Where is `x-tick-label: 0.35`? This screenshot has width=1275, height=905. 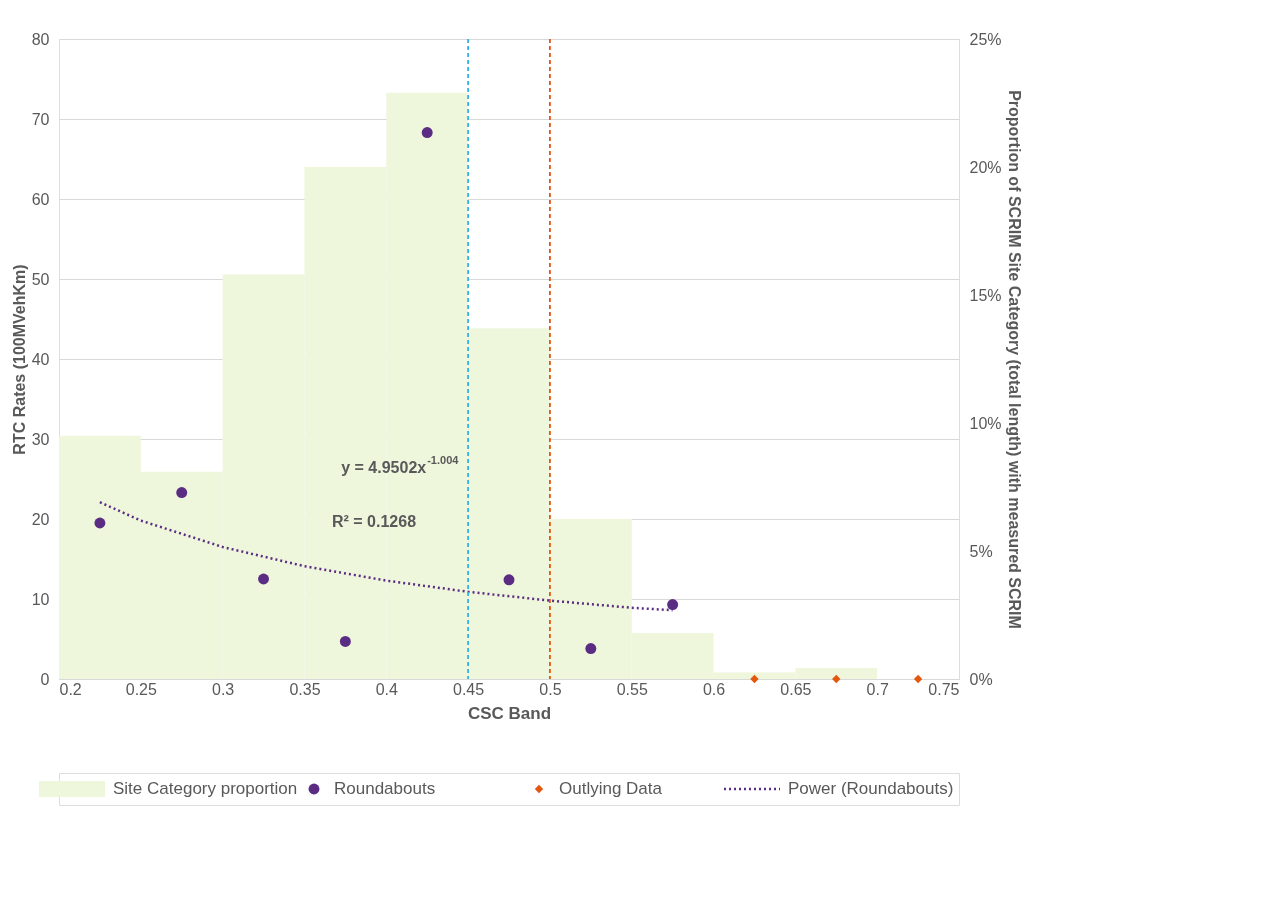
x-tick-label: 0.35 is located at coordinates (305, 689).